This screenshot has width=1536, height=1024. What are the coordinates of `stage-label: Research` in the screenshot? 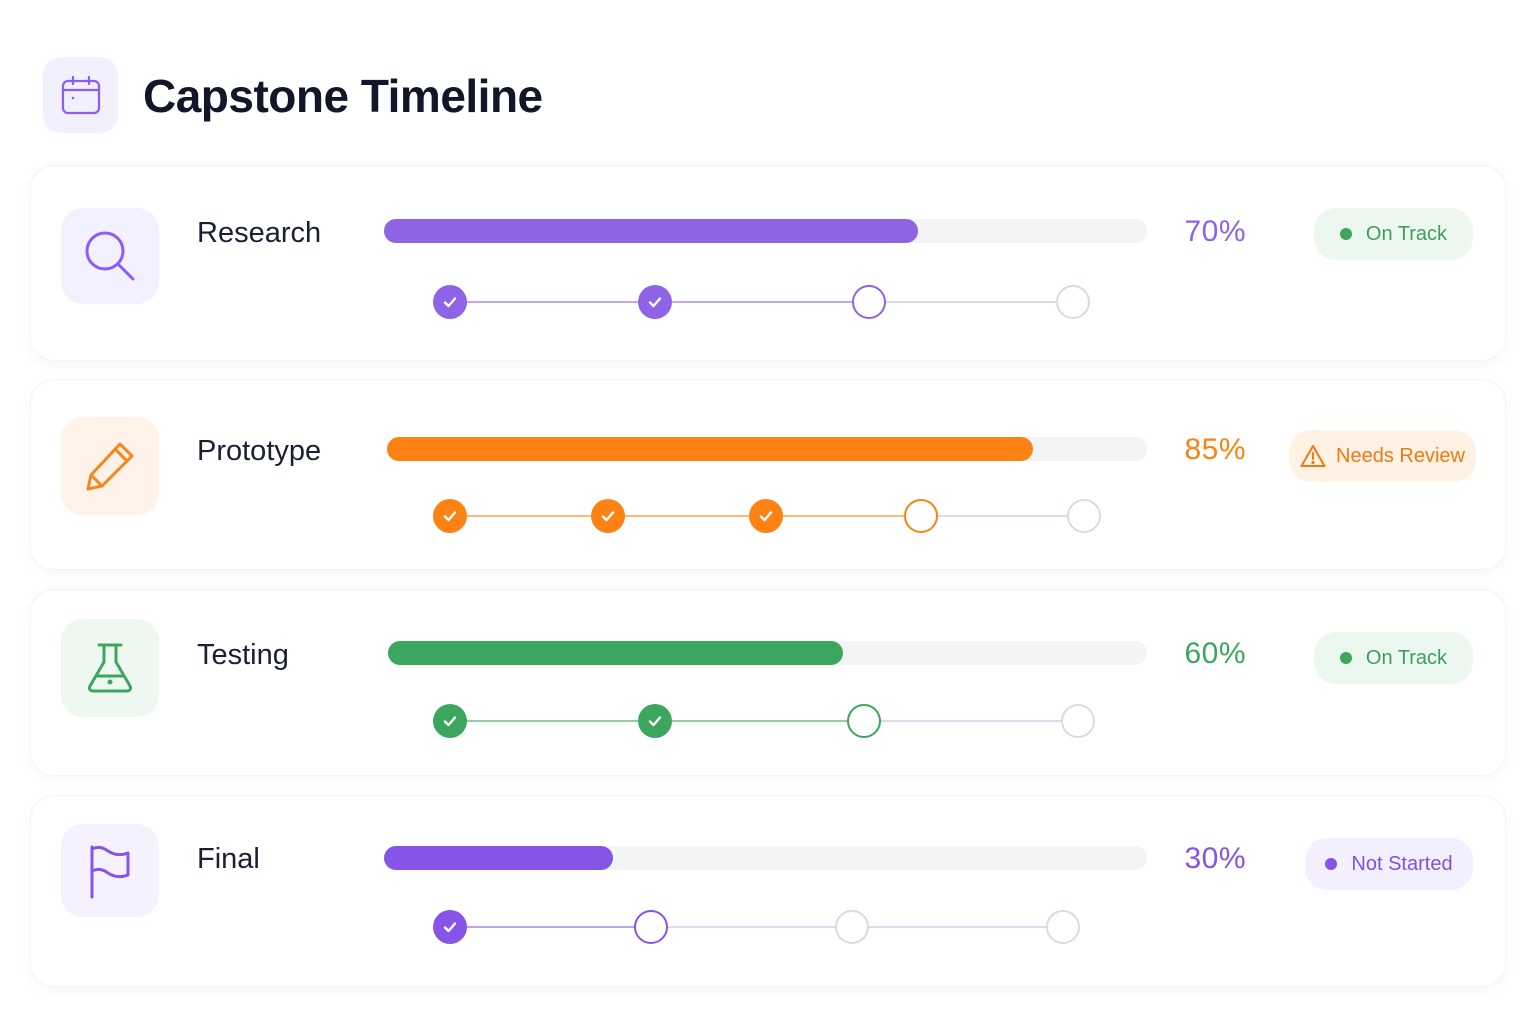 It's located at (259, 233).